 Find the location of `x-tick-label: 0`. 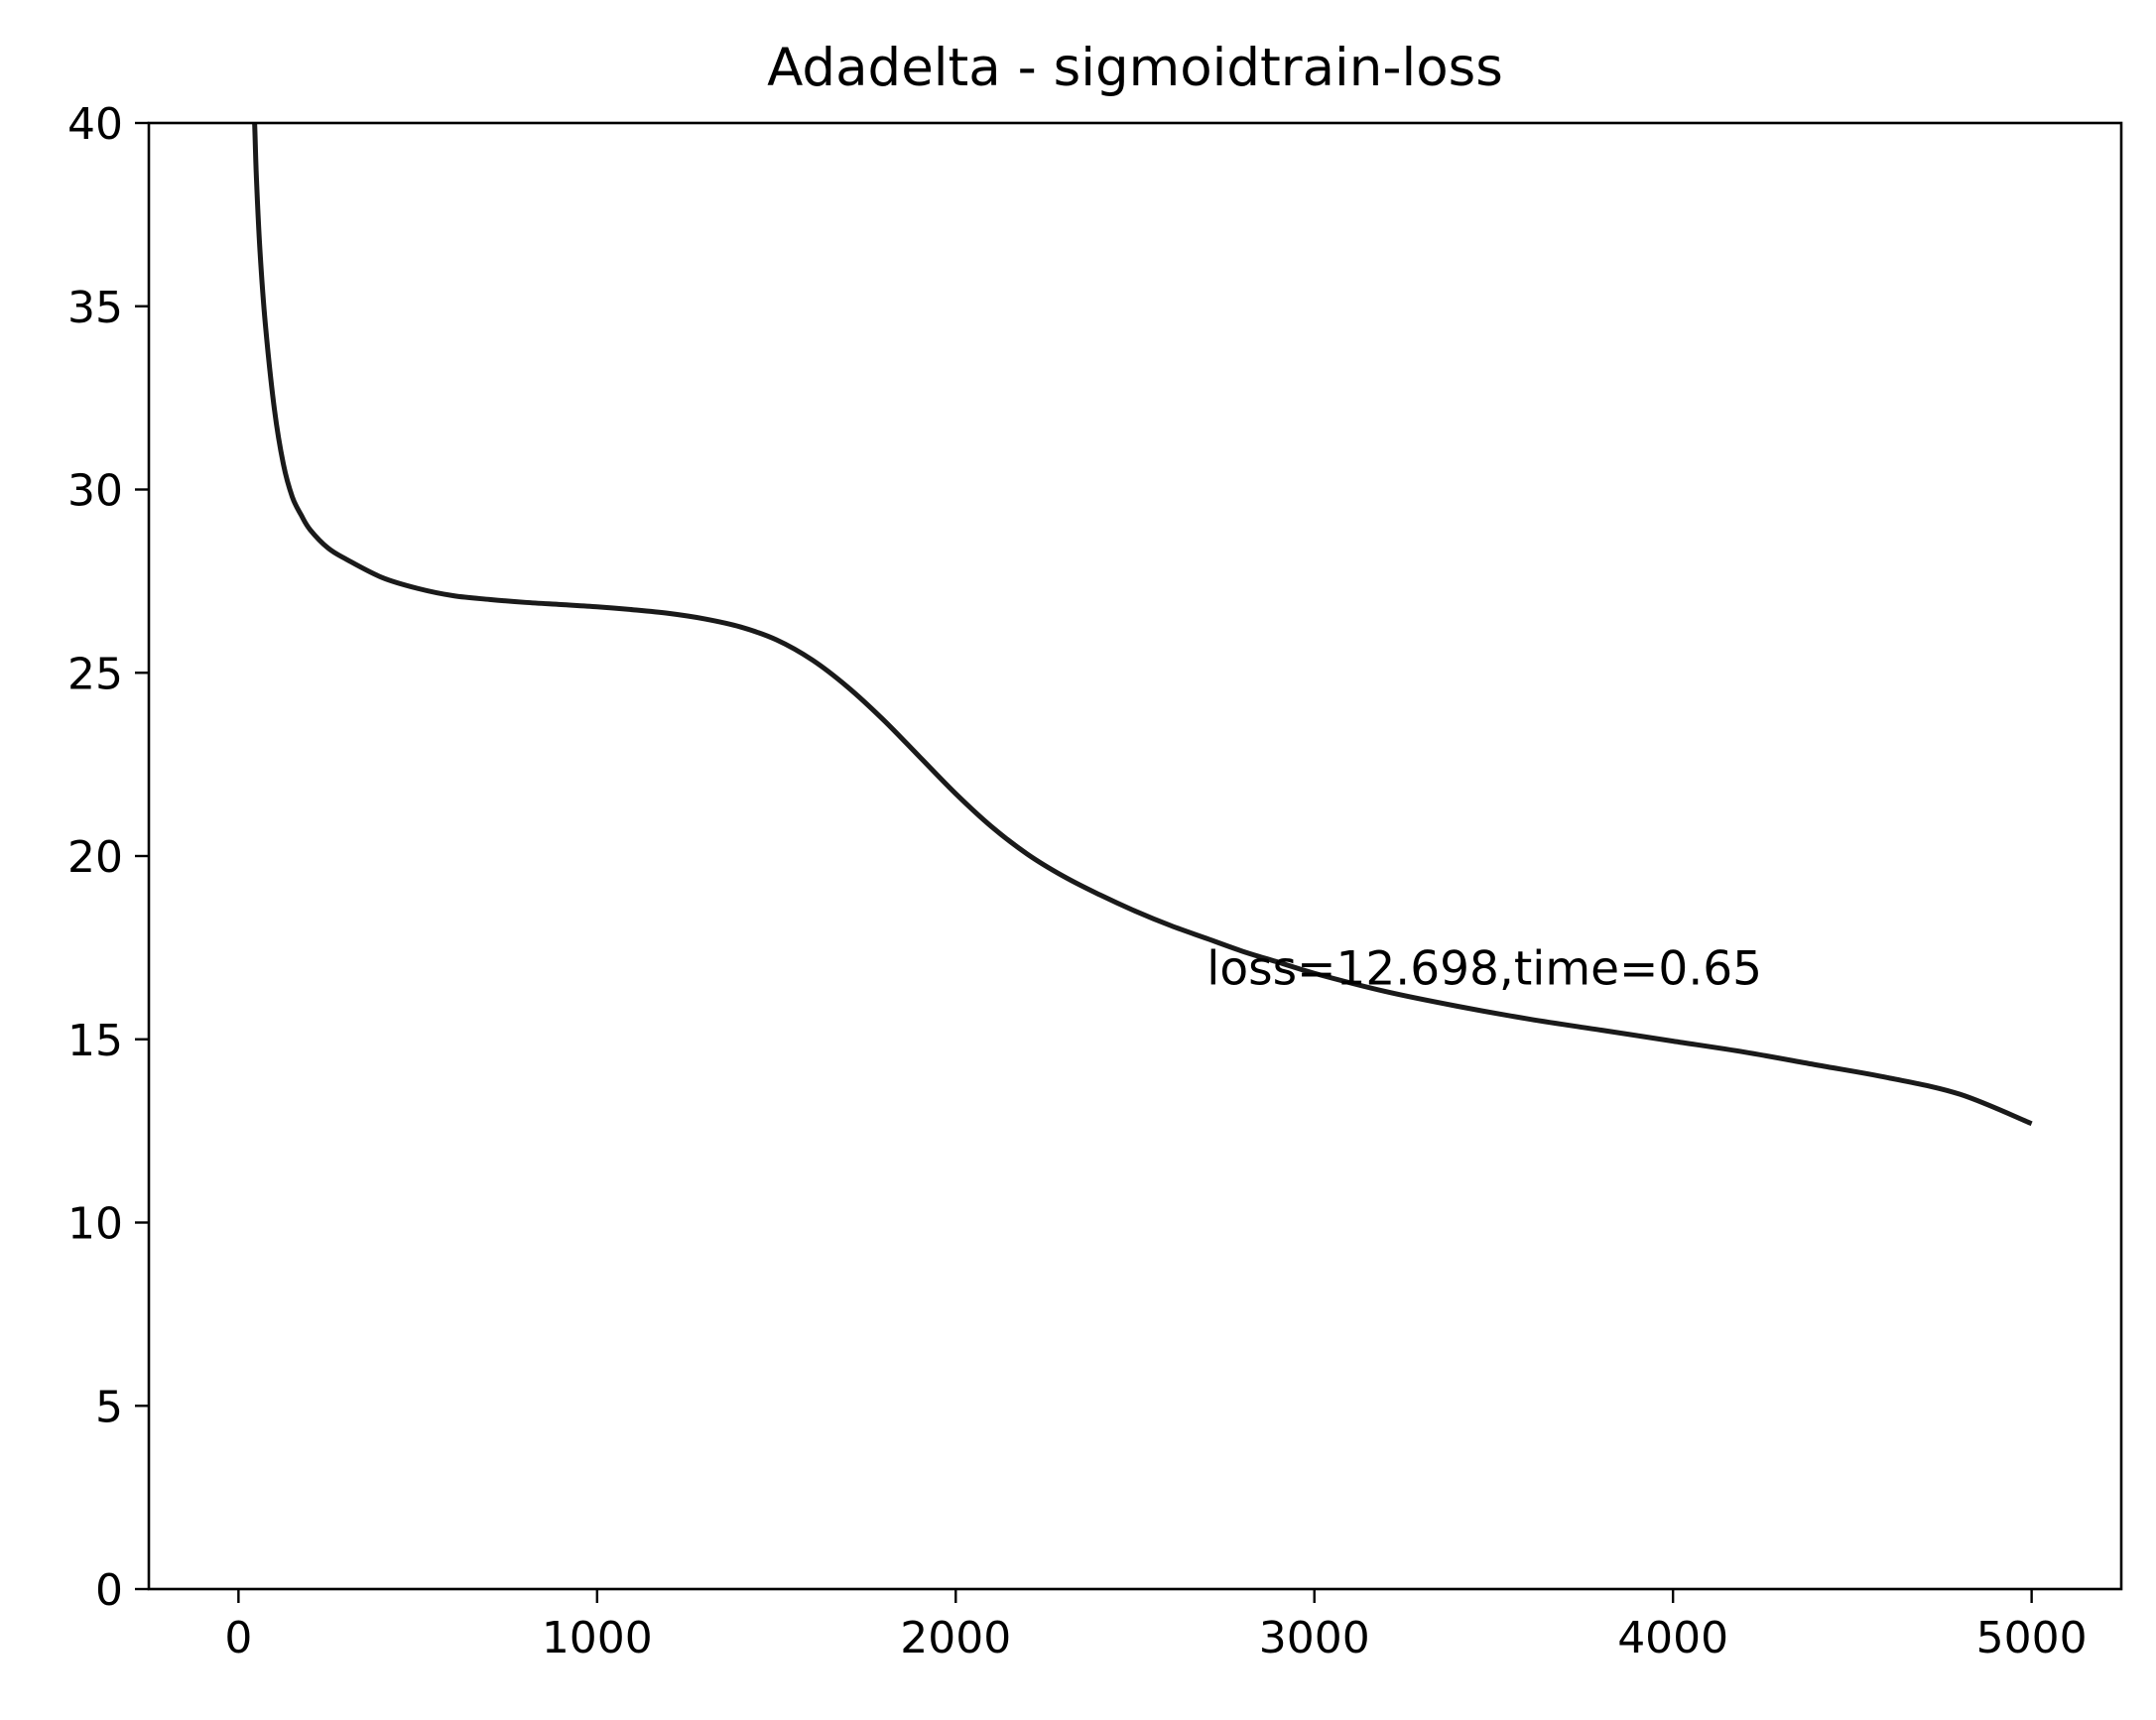

x-tick-label: 0 is located at coordinates (238, 1638).